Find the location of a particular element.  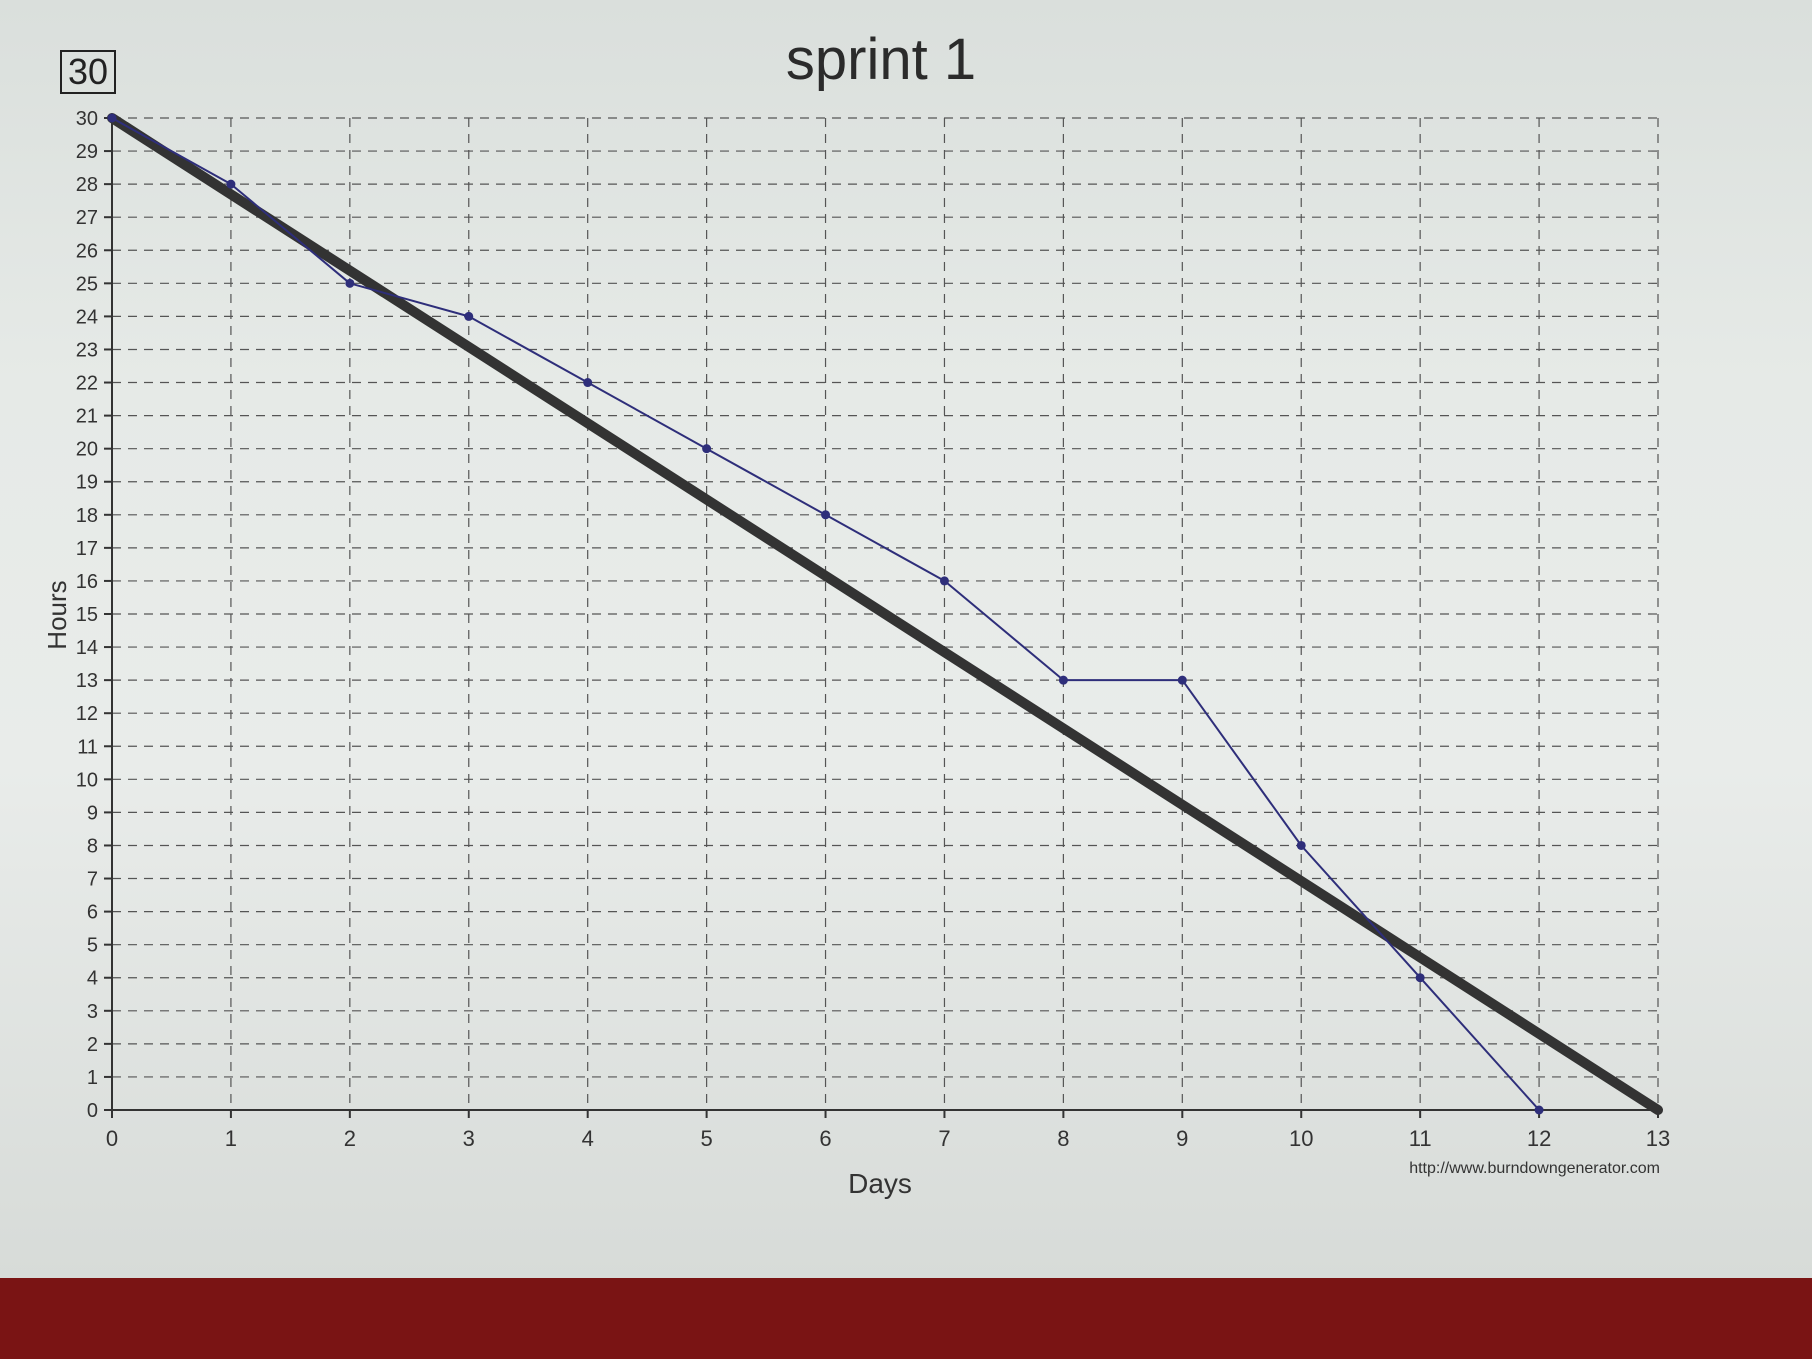

y-tick-label: 28 is located at coordinates (87, 185).